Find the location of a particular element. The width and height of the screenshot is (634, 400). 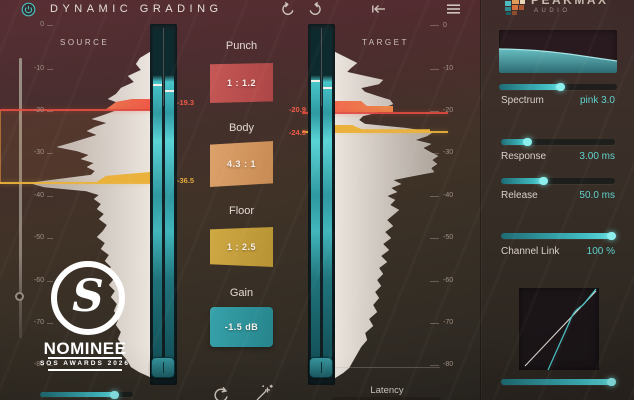

spectrum-label: Spectrum is located at coordinates (522, 100).